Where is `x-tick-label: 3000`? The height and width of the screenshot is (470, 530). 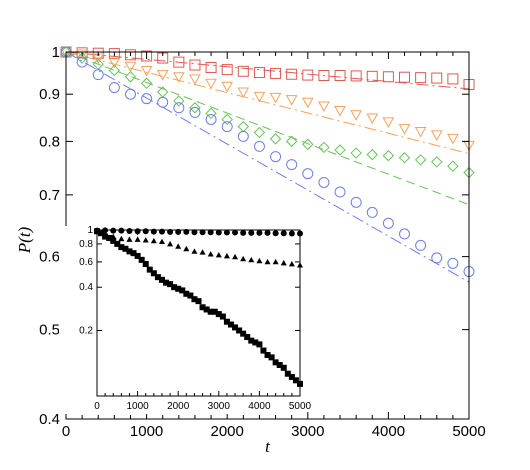
x-tick-label: 3000 is located at coordinates (307, 431).